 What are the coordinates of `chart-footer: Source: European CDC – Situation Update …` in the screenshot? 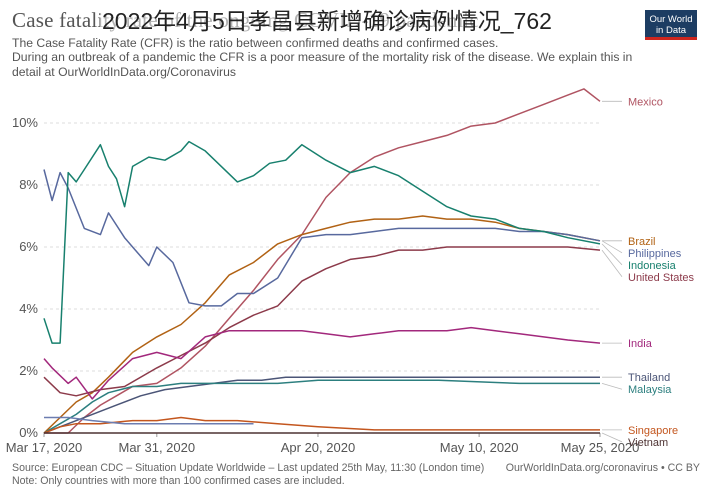 It's located at (356, 475).